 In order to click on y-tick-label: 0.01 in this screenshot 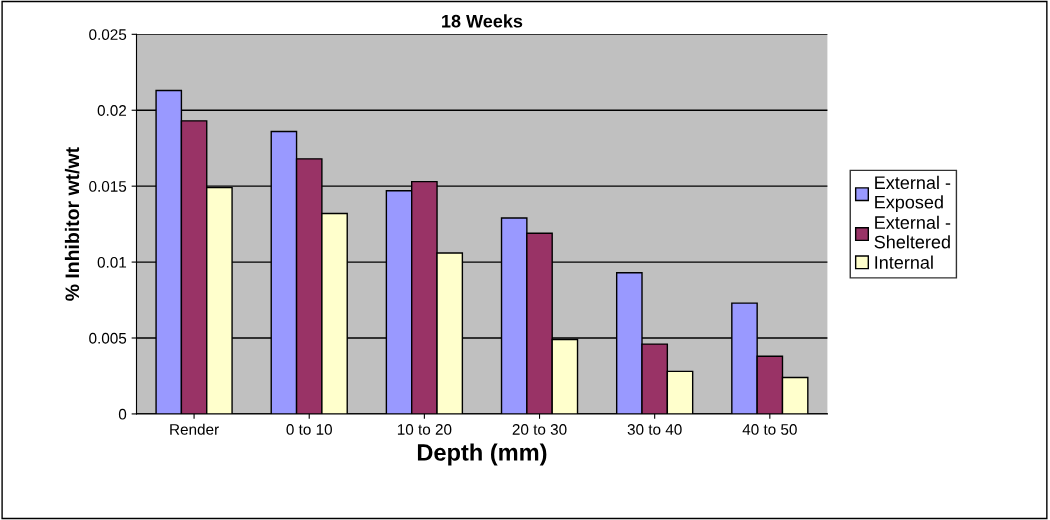, I will do `click(112, 262)`.